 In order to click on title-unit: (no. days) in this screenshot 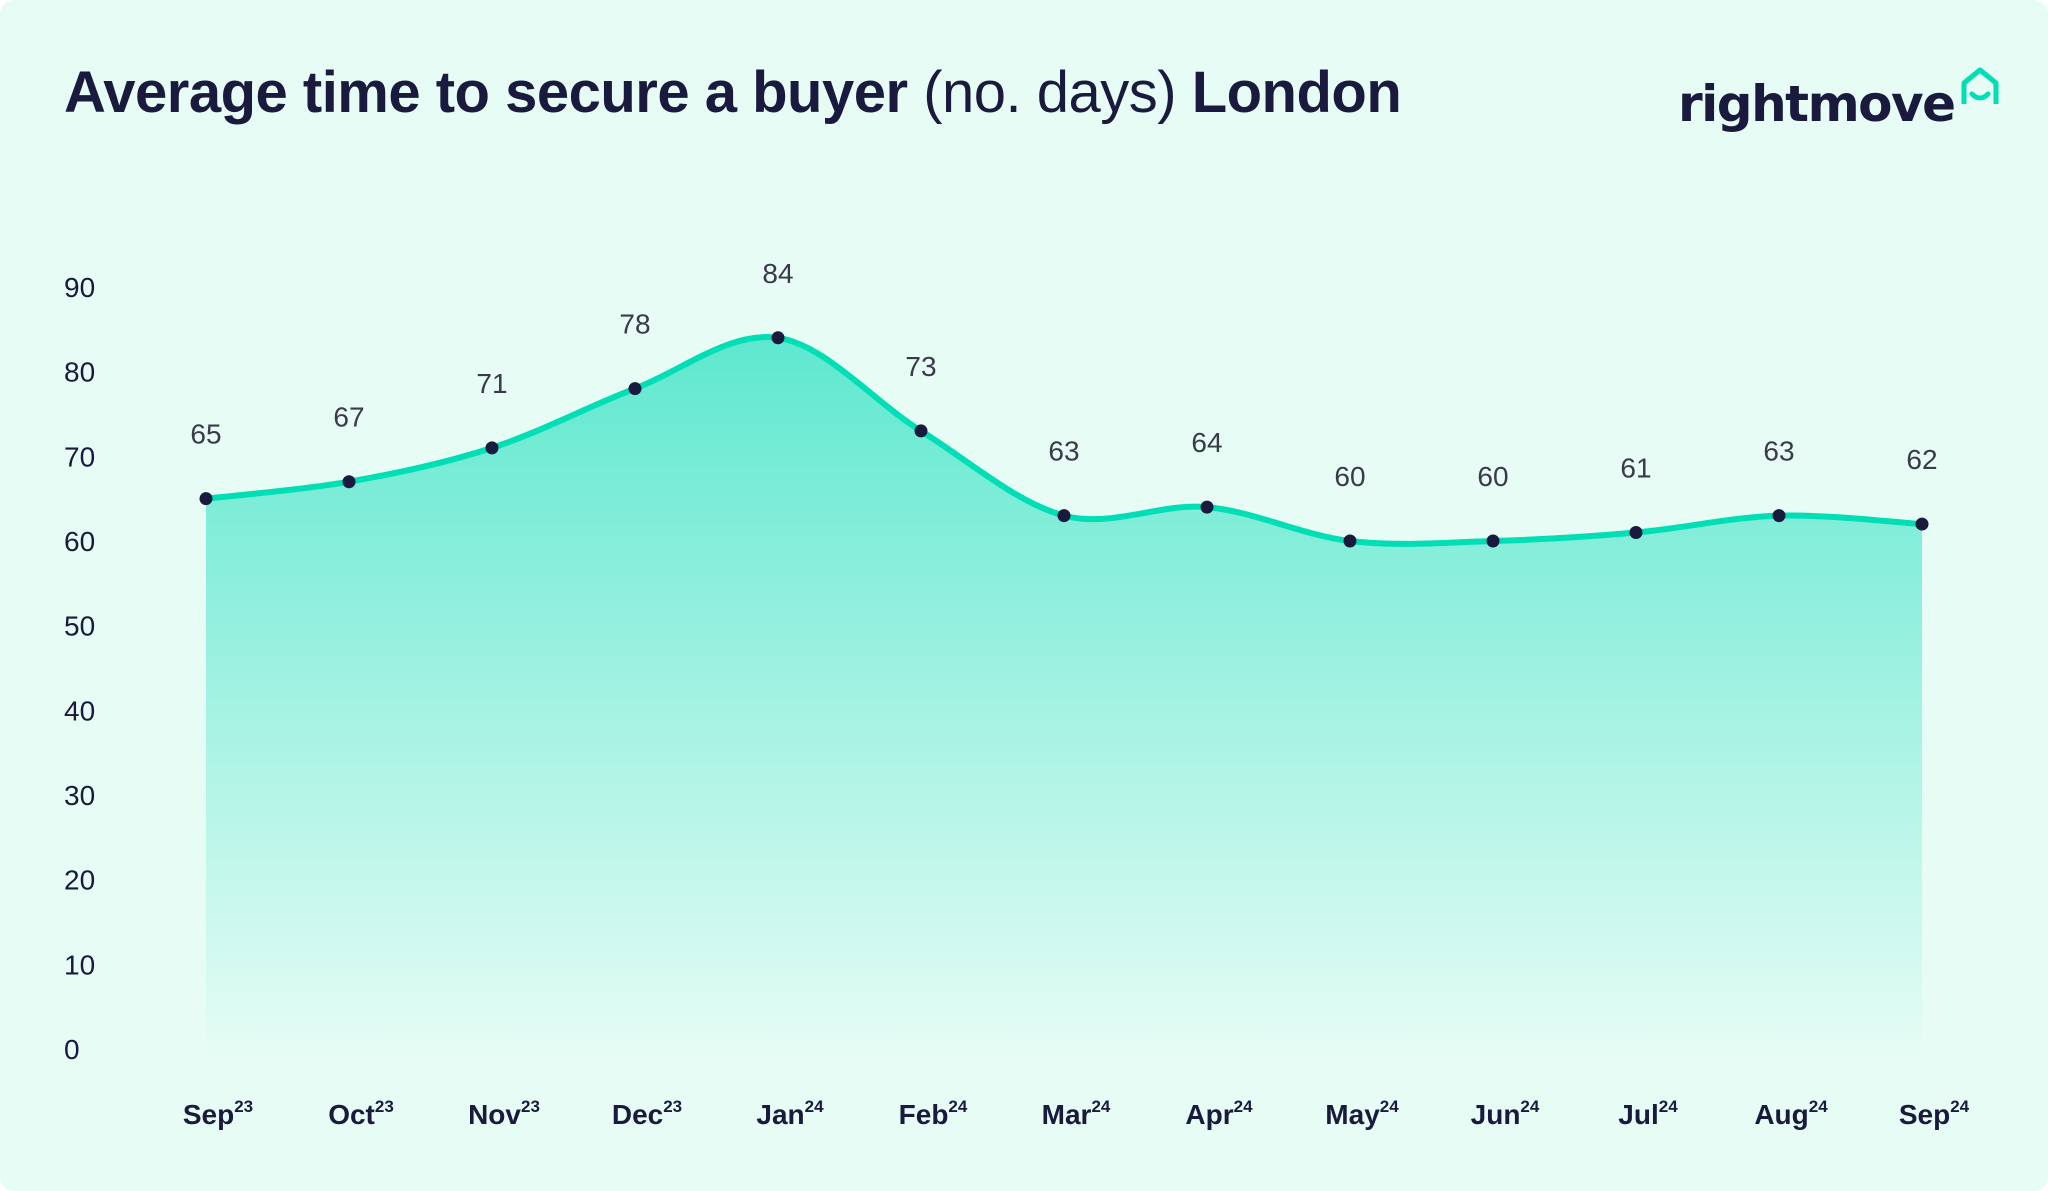, I will do `click(1050, 92)`.